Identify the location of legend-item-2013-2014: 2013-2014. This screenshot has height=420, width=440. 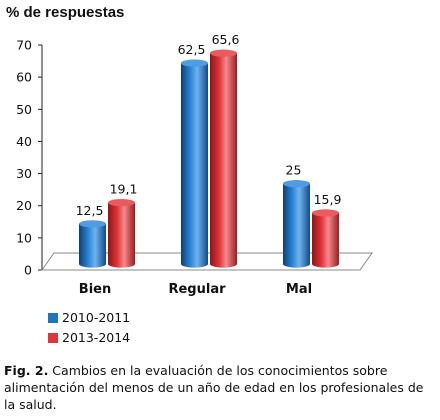
(89, 338).